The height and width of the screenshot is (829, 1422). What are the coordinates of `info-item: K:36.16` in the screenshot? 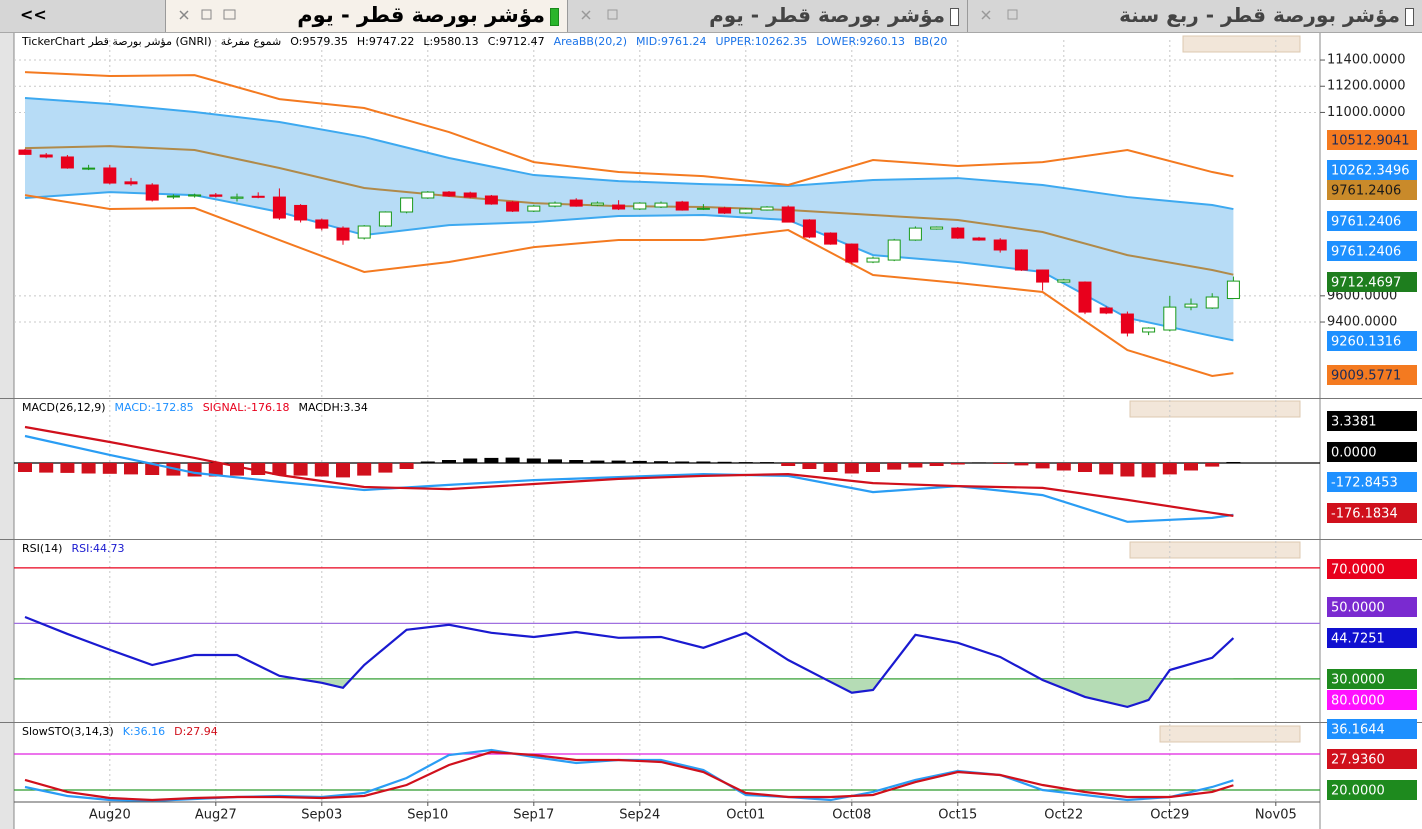 It's located at (144, 731).